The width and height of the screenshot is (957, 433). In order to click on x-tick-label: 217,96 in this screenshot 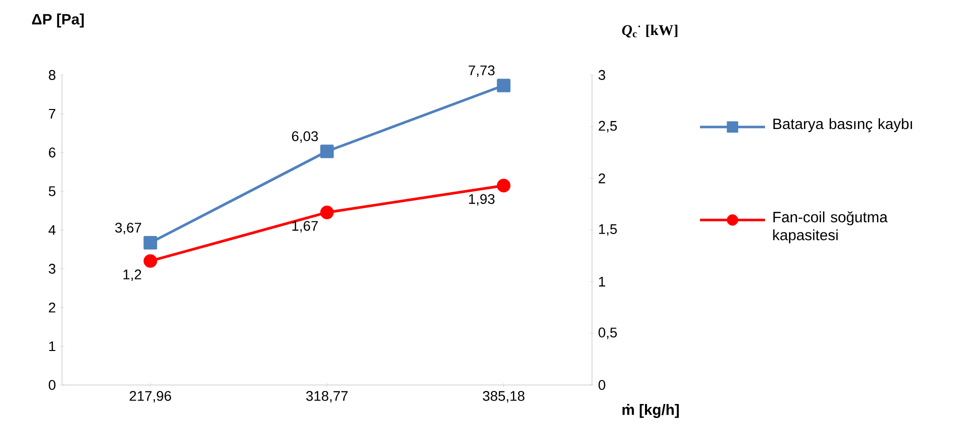, I will do `click(151, 397)`.